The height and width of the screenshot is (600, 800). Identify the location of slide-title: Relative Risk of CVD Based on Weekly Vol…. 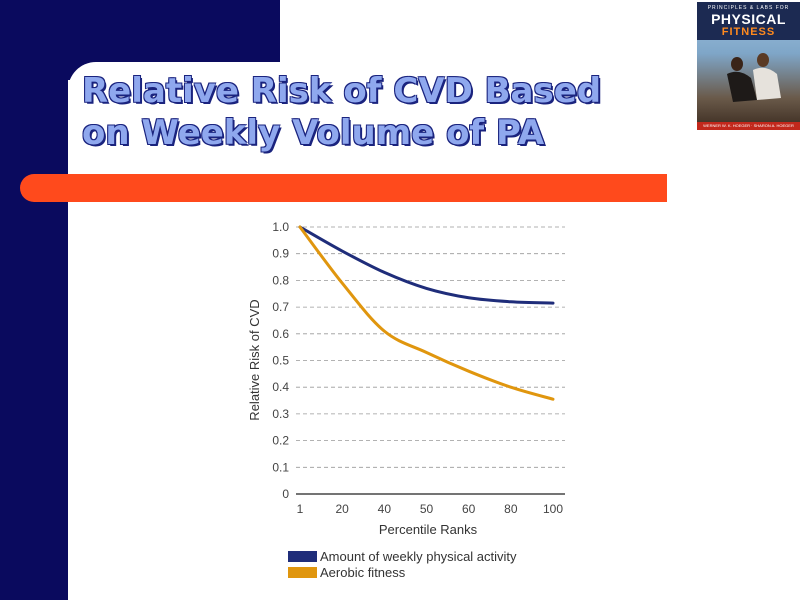
(342, 112).